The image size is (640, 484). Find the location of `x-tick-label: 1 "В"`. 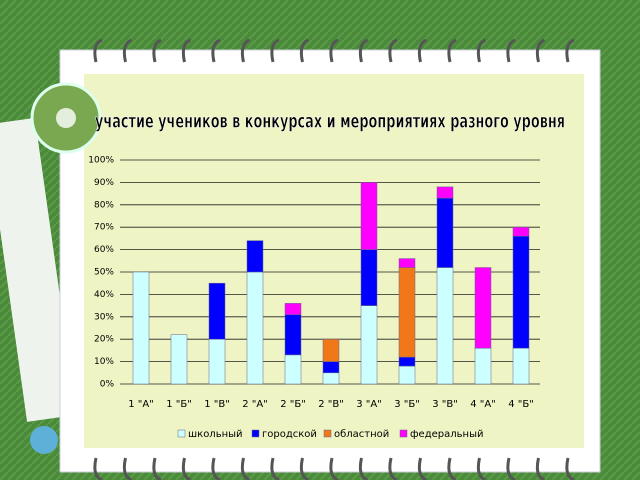

x-tick-label: 1 "В" is located at coordinates (217, 404).